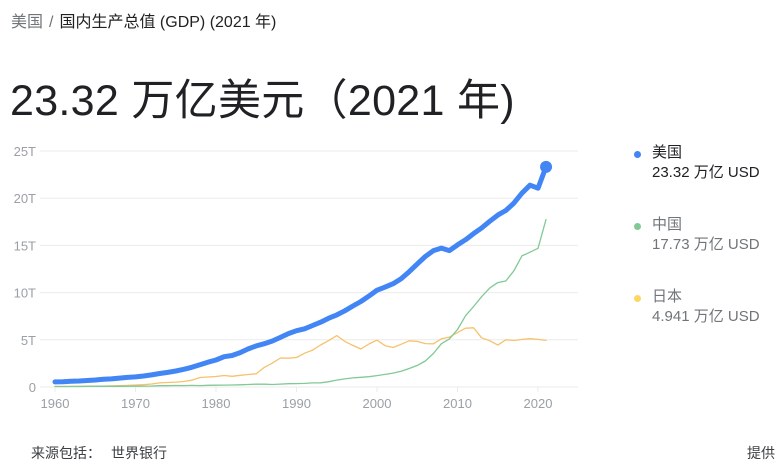 Image resolution: width=777 pixels, height=463 pixels. Describe the element at coordinates (262, 101) in the screenshot. I see `headline-value: 23.32 万亿美元（2021 年)` at that location.